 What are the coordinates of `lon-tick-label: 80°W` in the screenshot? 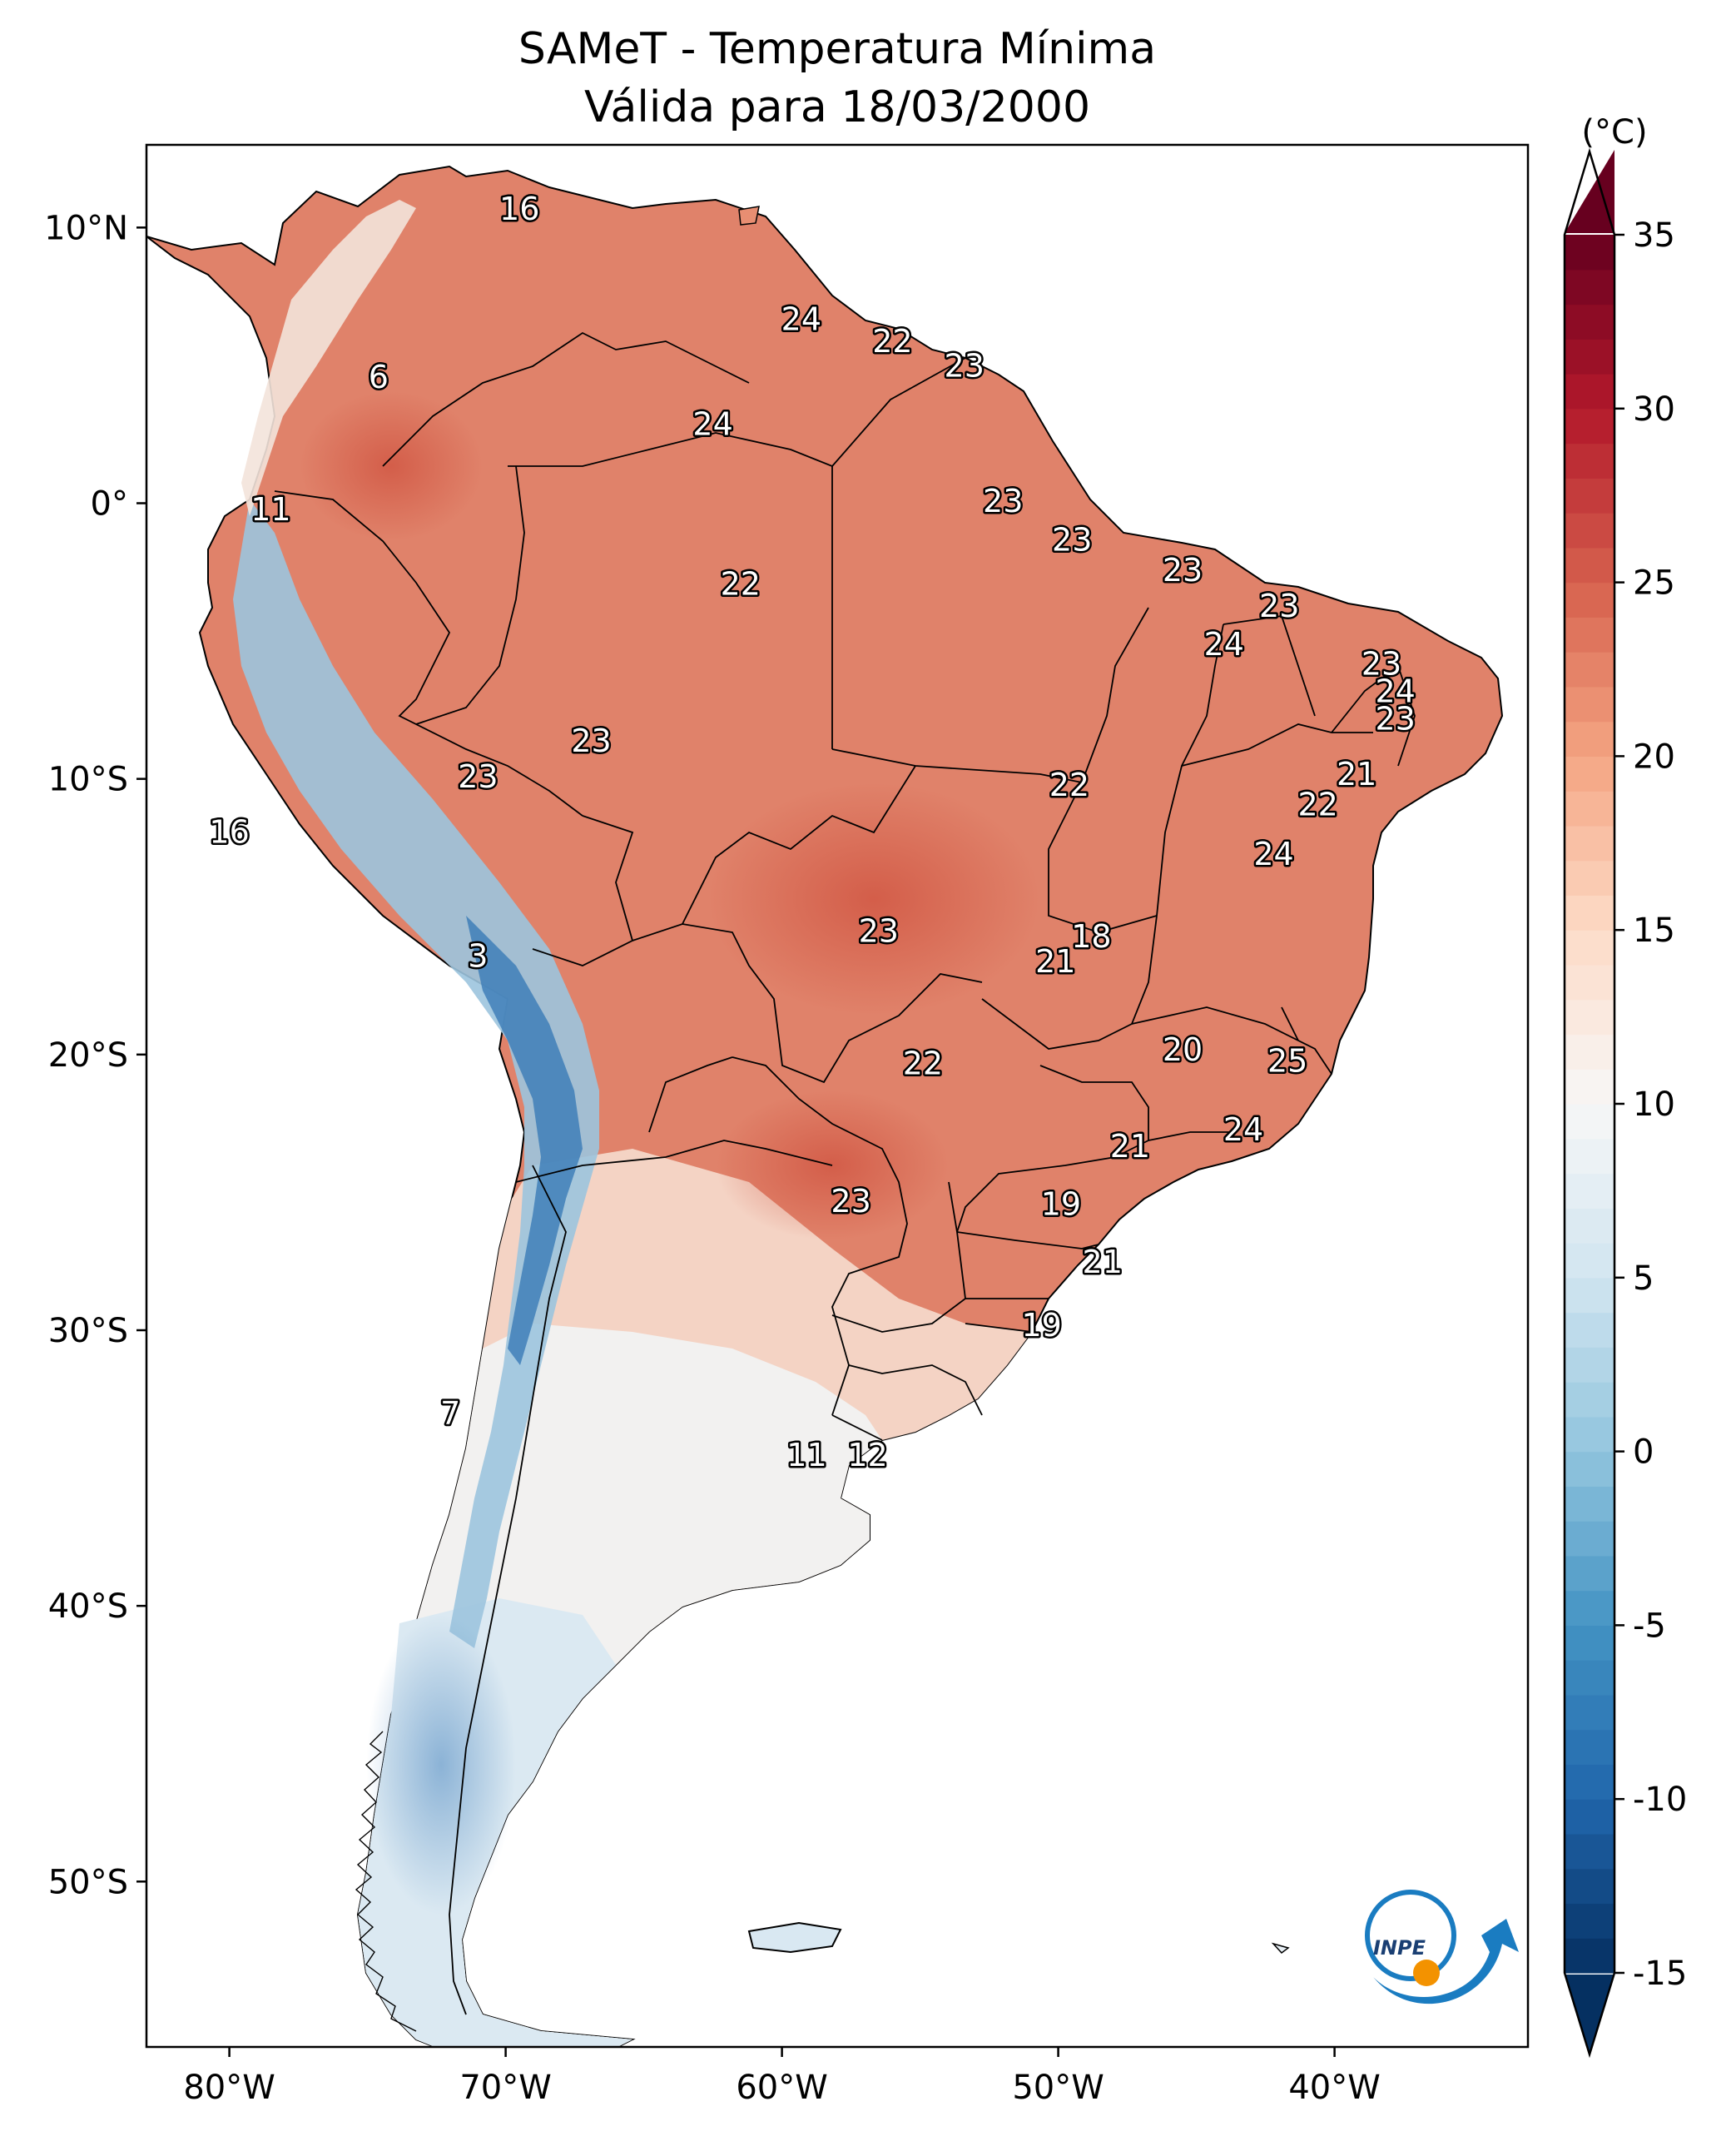 It's located at (229, 2088).